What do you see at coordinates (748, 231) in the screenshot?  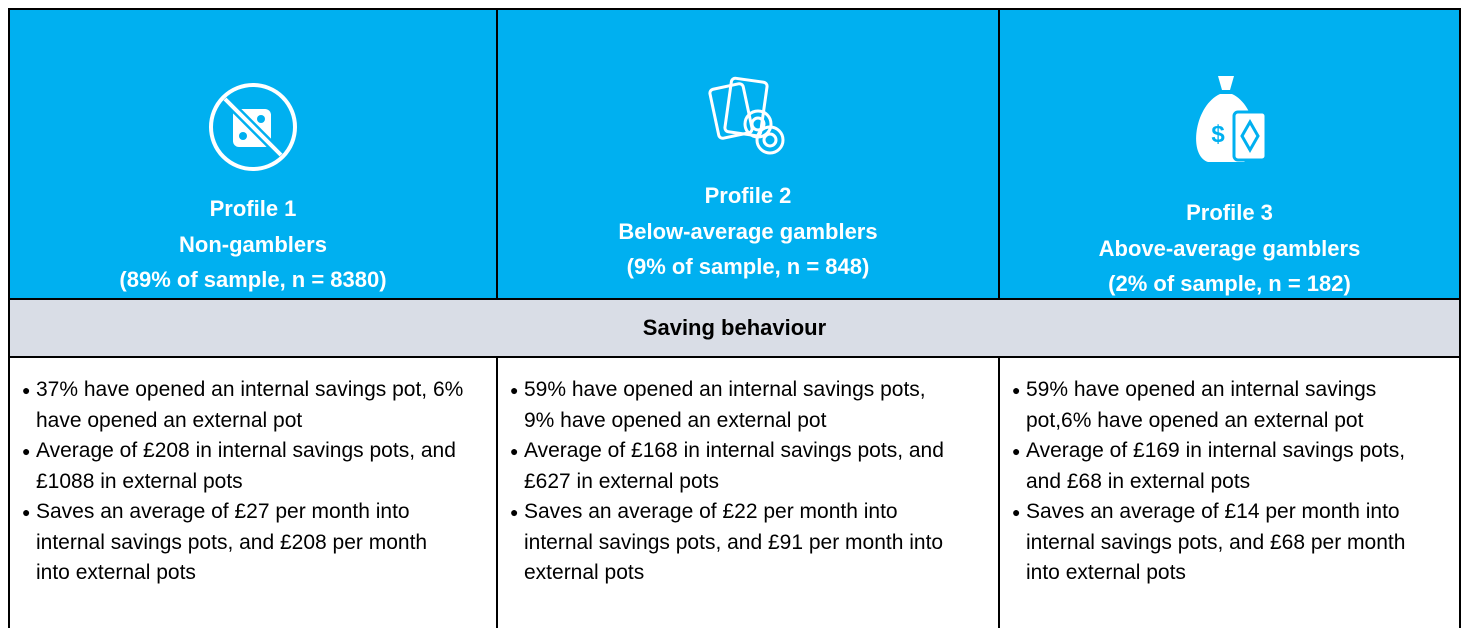 I see `profile-title-line: Below-average gamblers` at bounding box center [748, 231].